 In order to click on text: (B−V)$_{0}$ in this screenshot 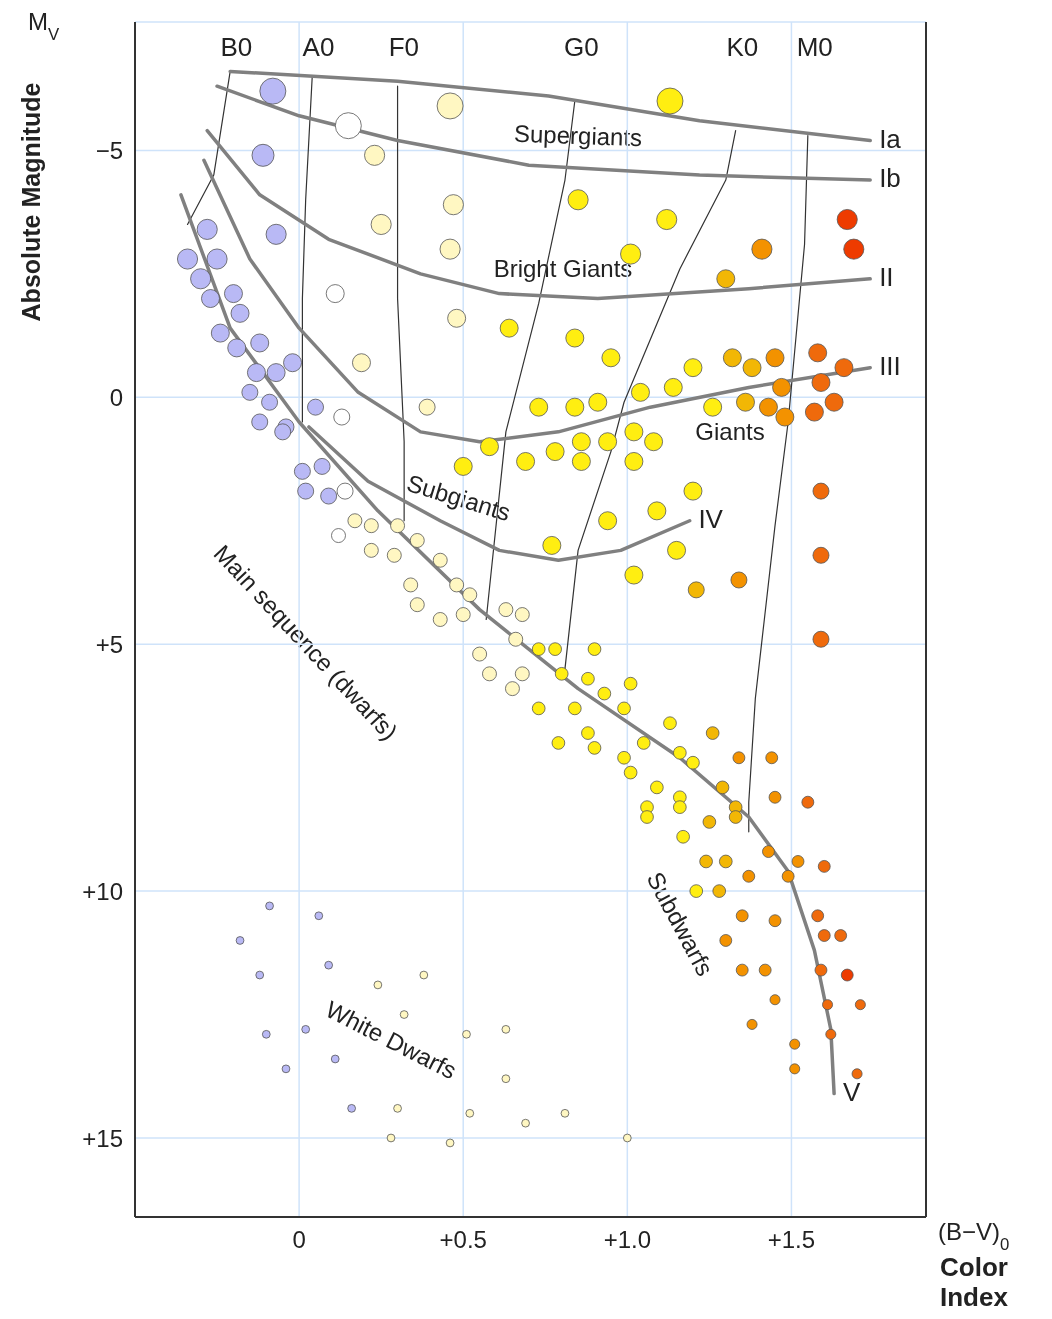, I will do `click(974, 1236)`.